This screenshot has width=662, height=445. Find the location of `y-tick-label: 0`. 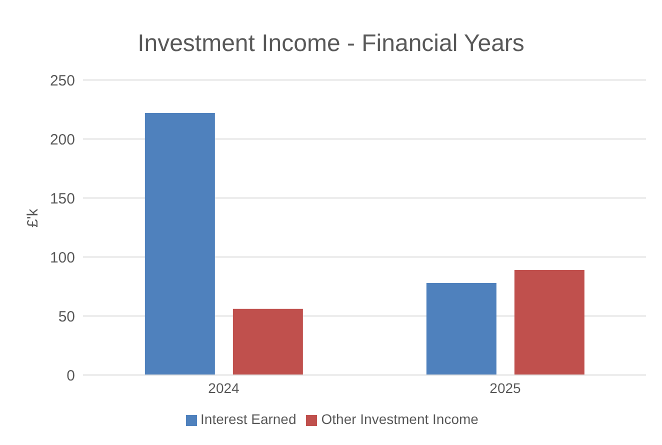

y-tick-label: 0 is located at coordinates (70, 375).